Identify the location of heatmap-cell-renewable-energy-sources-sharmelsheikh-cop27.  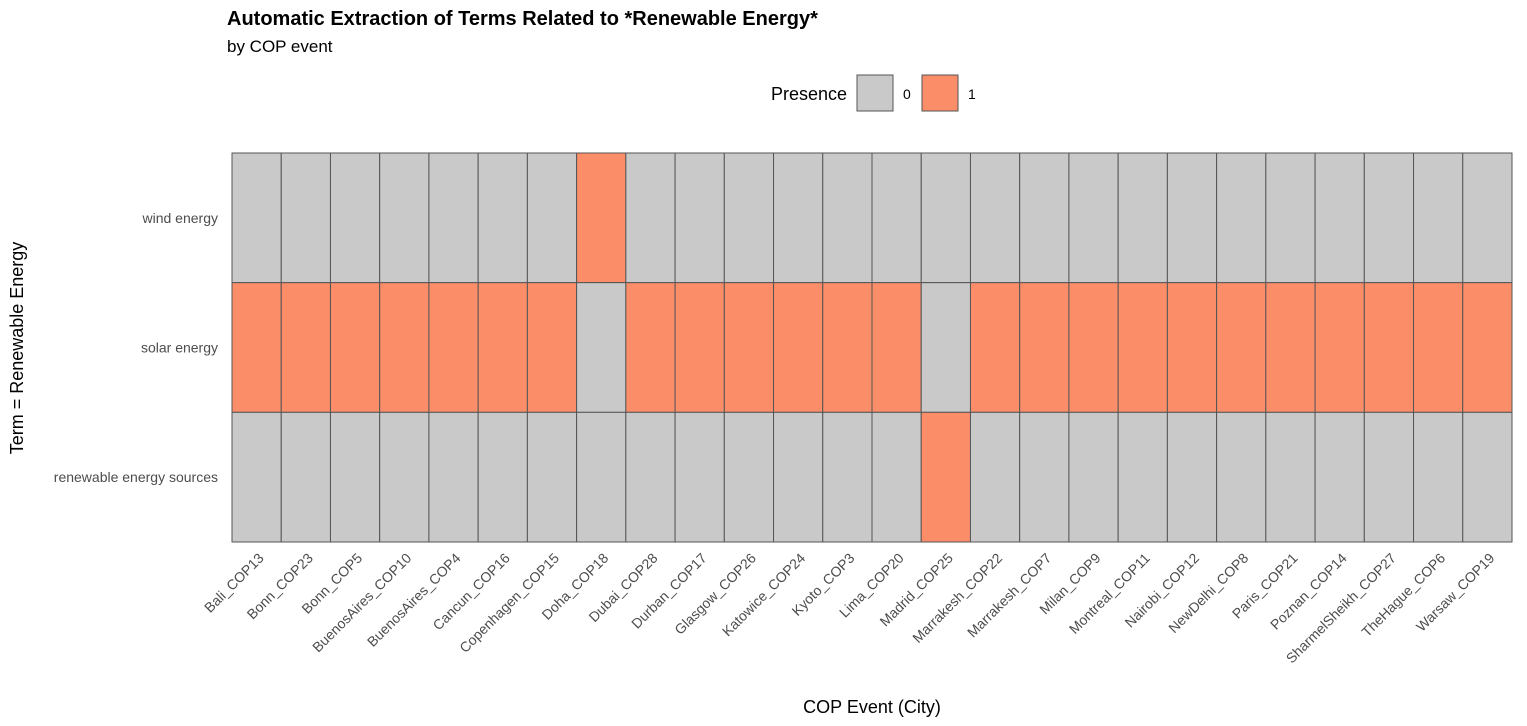
(1389, 477).